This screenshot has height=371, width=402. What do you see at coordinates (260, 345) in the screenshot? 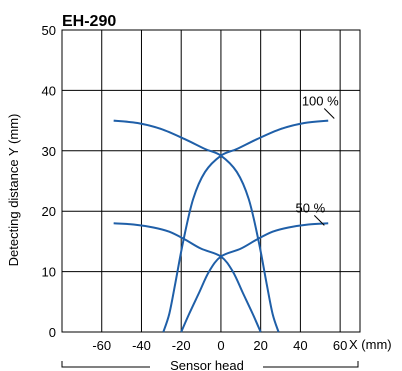
I see `x-tick-label: 20` at bounding box center [260, 345].